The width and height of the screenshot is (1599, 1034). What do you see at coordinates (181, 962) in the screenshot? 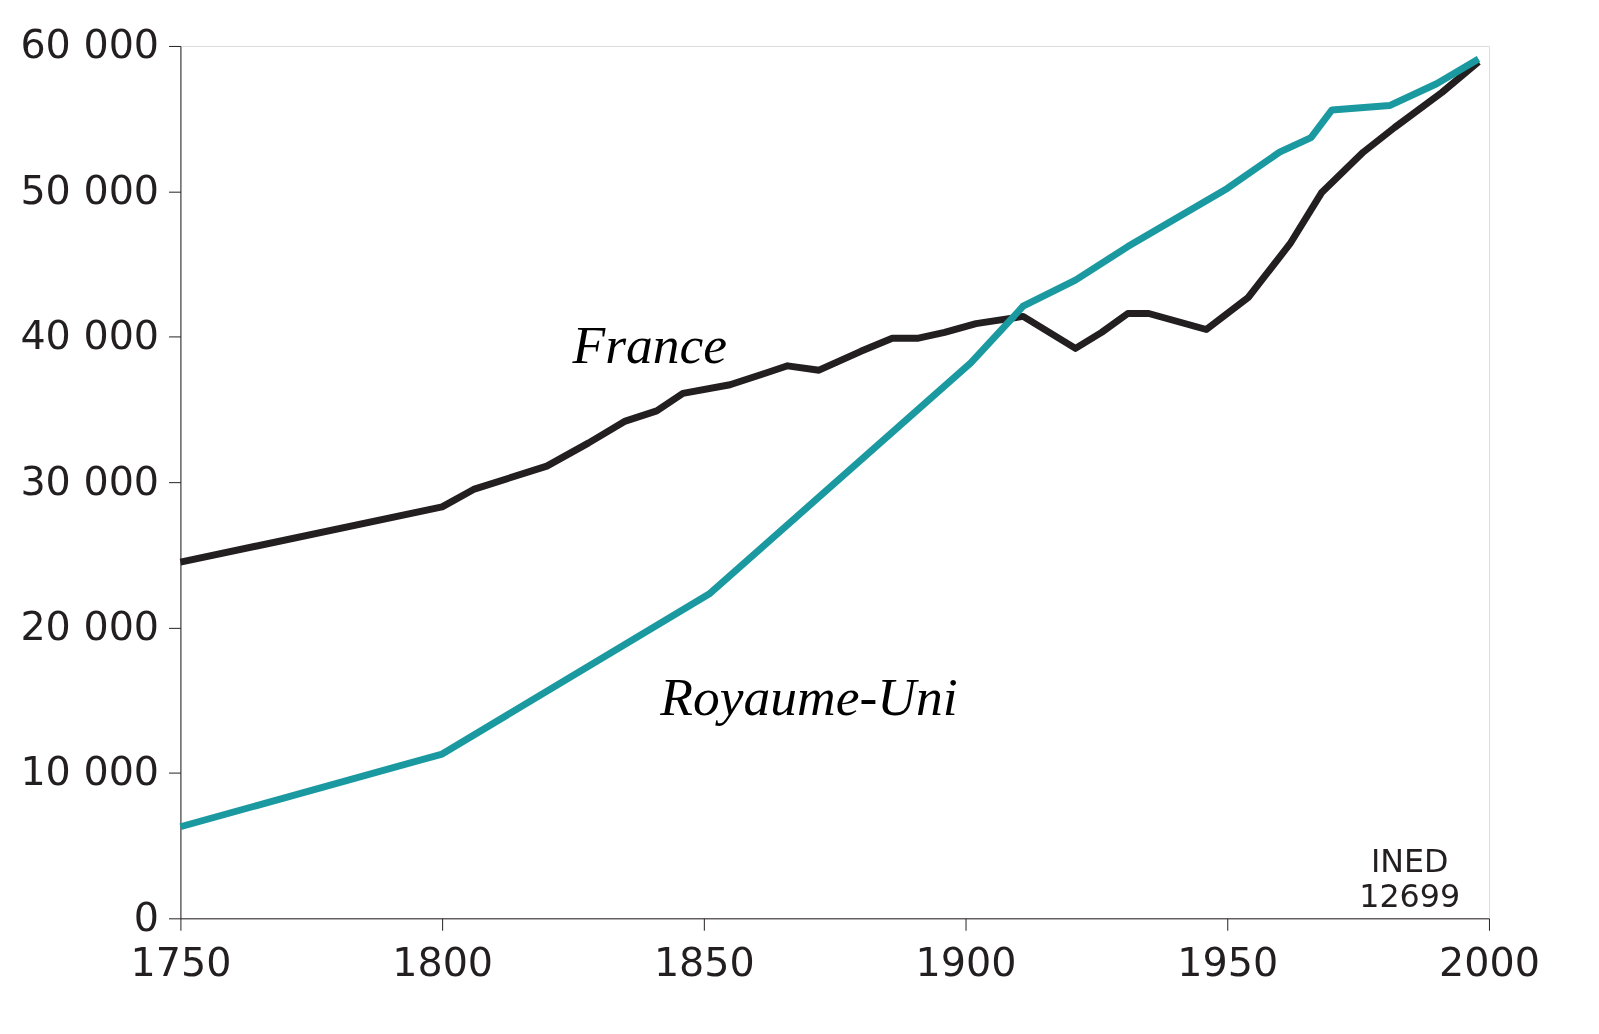
I see `x-tick-label: 1750` at bounding box center [181, 962].